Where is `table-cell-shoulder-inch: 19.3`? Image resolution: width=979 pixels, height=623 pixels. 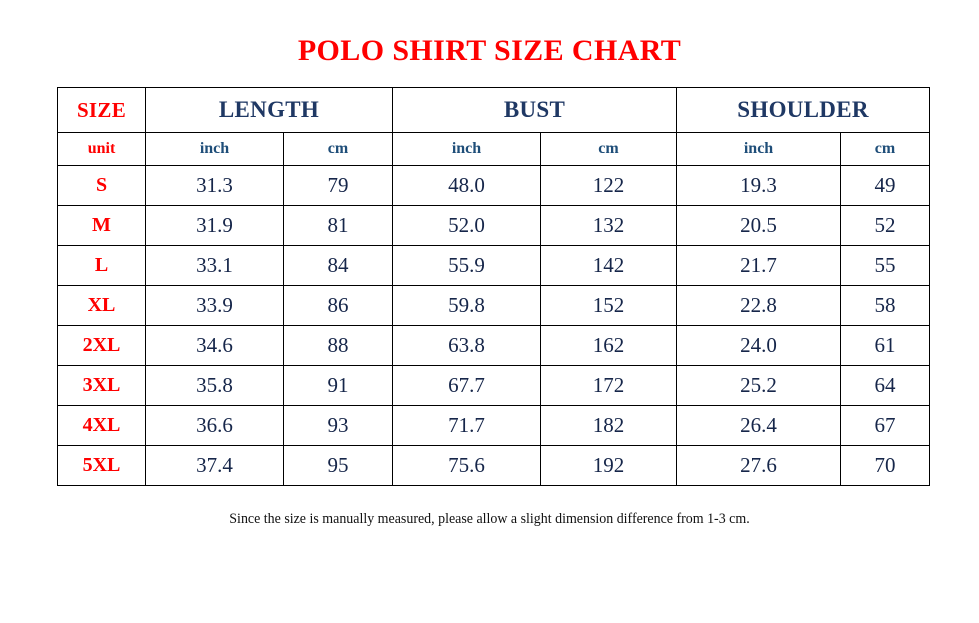
table-cell-shoulder-inch: 19.3 is located at coordinates (759, 185).